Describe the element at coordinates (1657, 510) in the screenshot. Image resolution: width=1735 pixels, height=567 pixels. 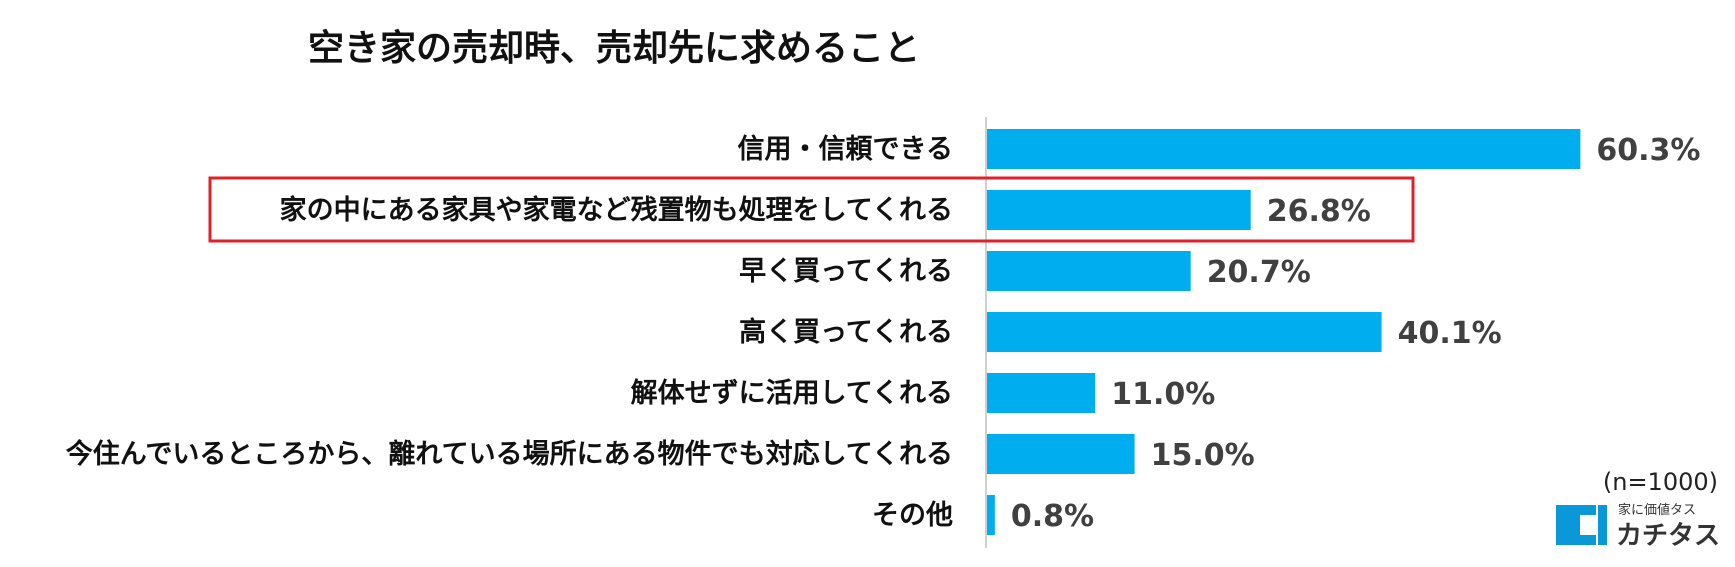
I see `logo-tagline: 家に価値タス` at that location.